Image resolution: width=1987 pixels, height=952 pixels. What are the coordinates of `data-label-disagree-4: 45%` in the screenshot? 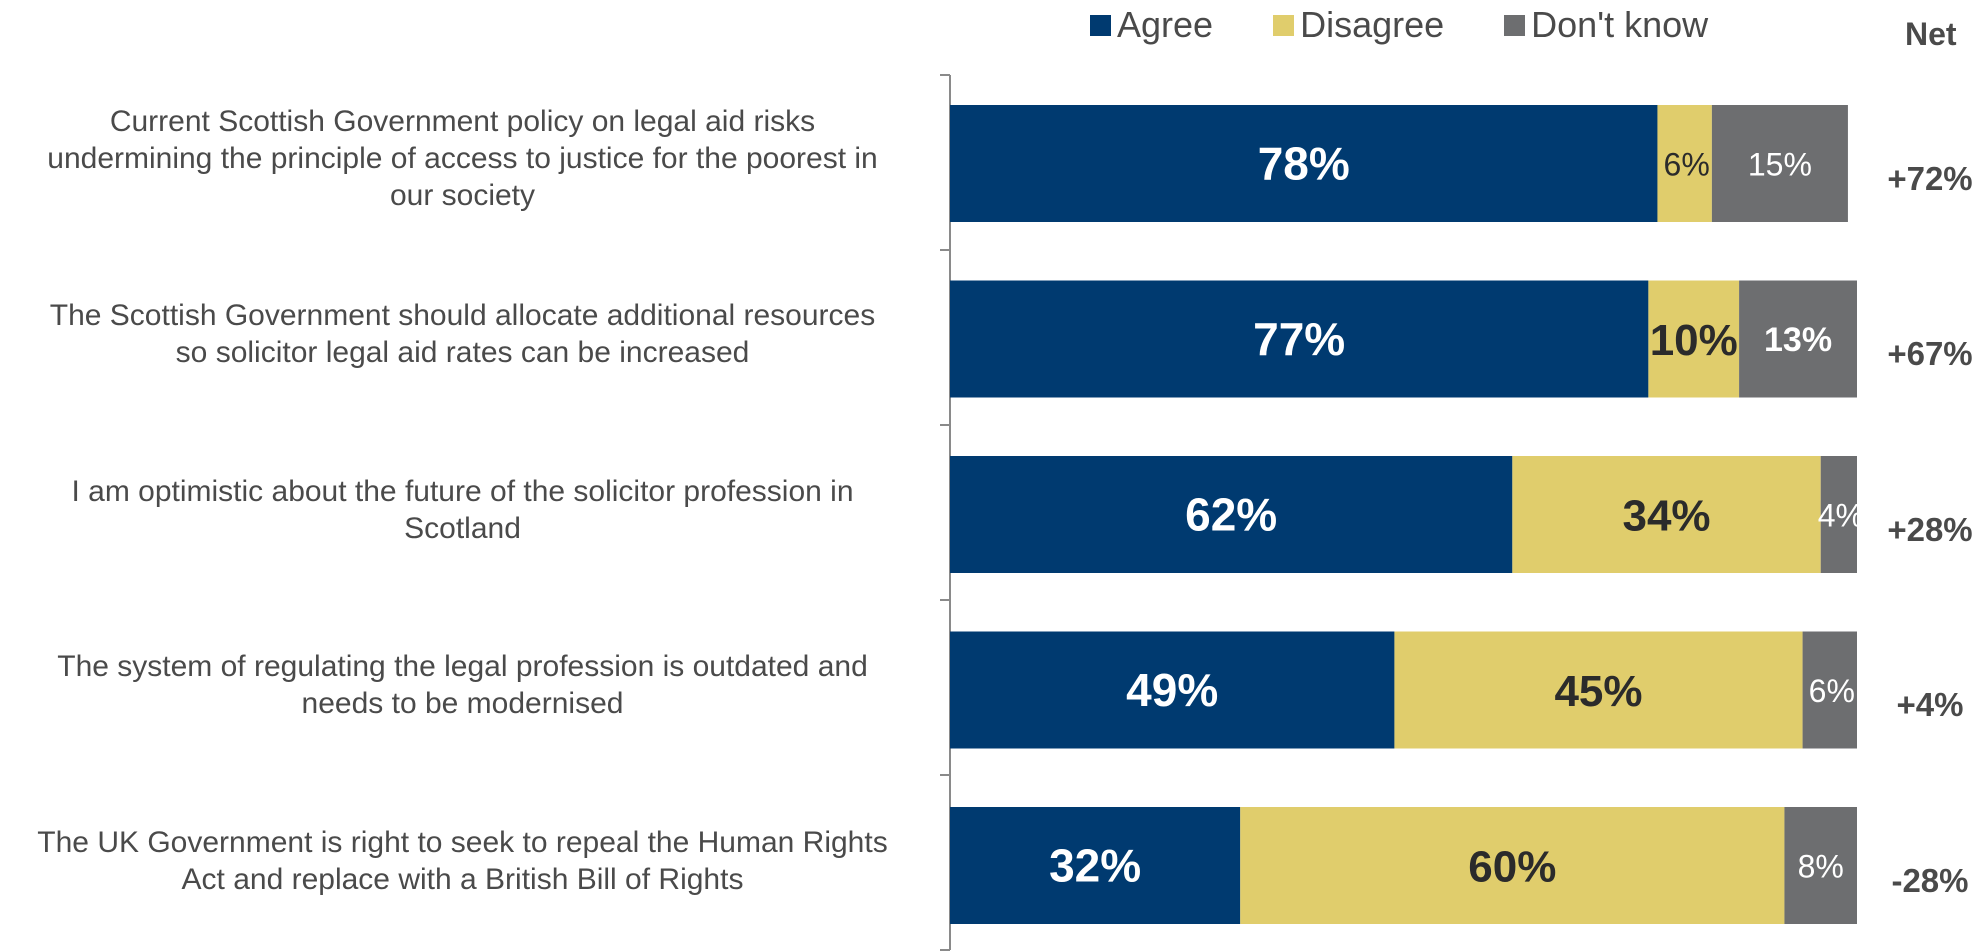 It's located at (1598, 691).